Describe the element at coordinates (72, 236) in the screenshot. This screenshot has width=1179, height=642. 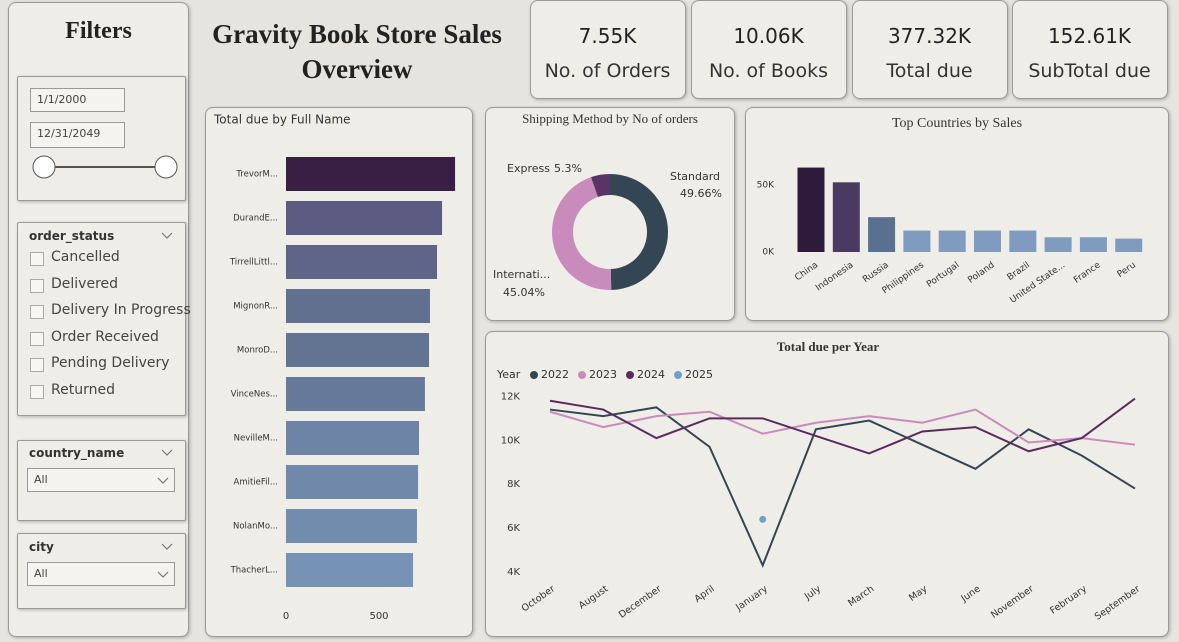
I see `slicer-header: order_status` at that location.